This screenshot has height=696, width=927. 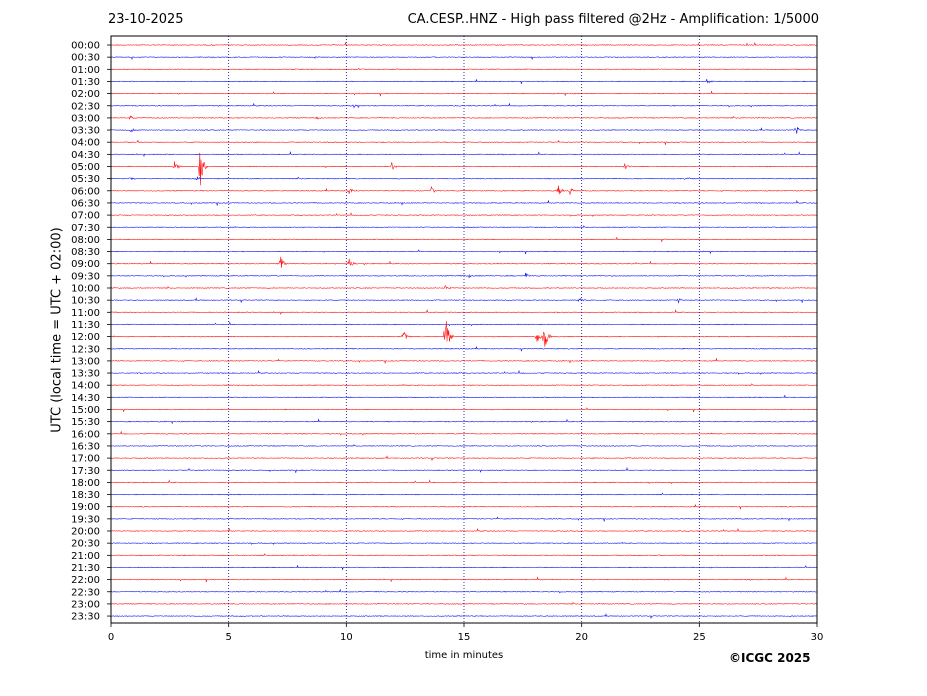 I want to click on row-label: 08:00, so click(x=85, y=240).